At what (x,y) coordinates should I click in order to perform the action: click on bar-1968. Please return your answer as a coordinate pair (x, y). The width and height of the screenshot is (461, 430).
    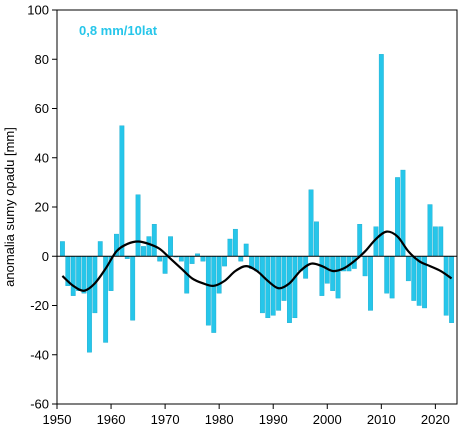
    Looking at the image, I should click on (154, 240).